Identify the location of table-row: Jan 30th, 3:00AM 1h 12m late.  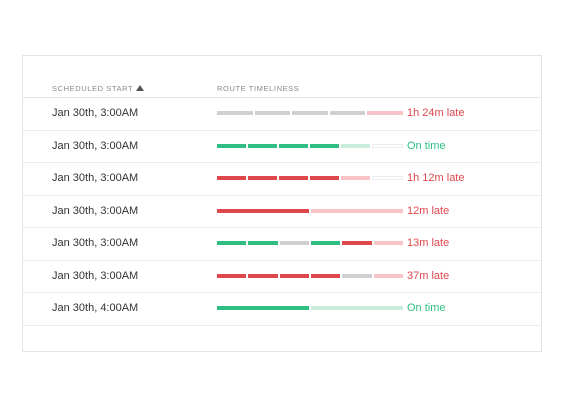
(282, 179).